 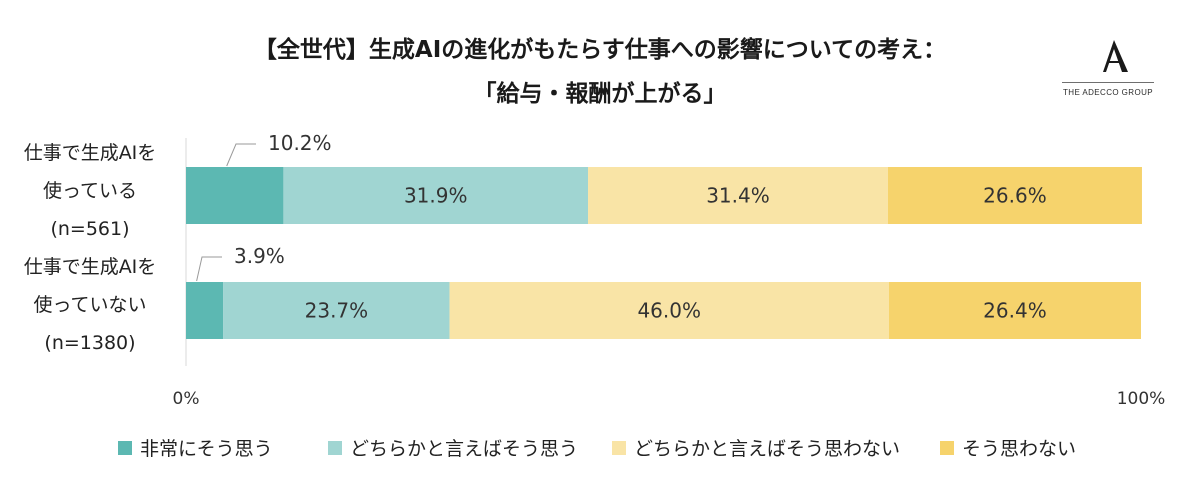 I want to click on category-label-2-line-3: (n=1380), so click(x=89, y=343).